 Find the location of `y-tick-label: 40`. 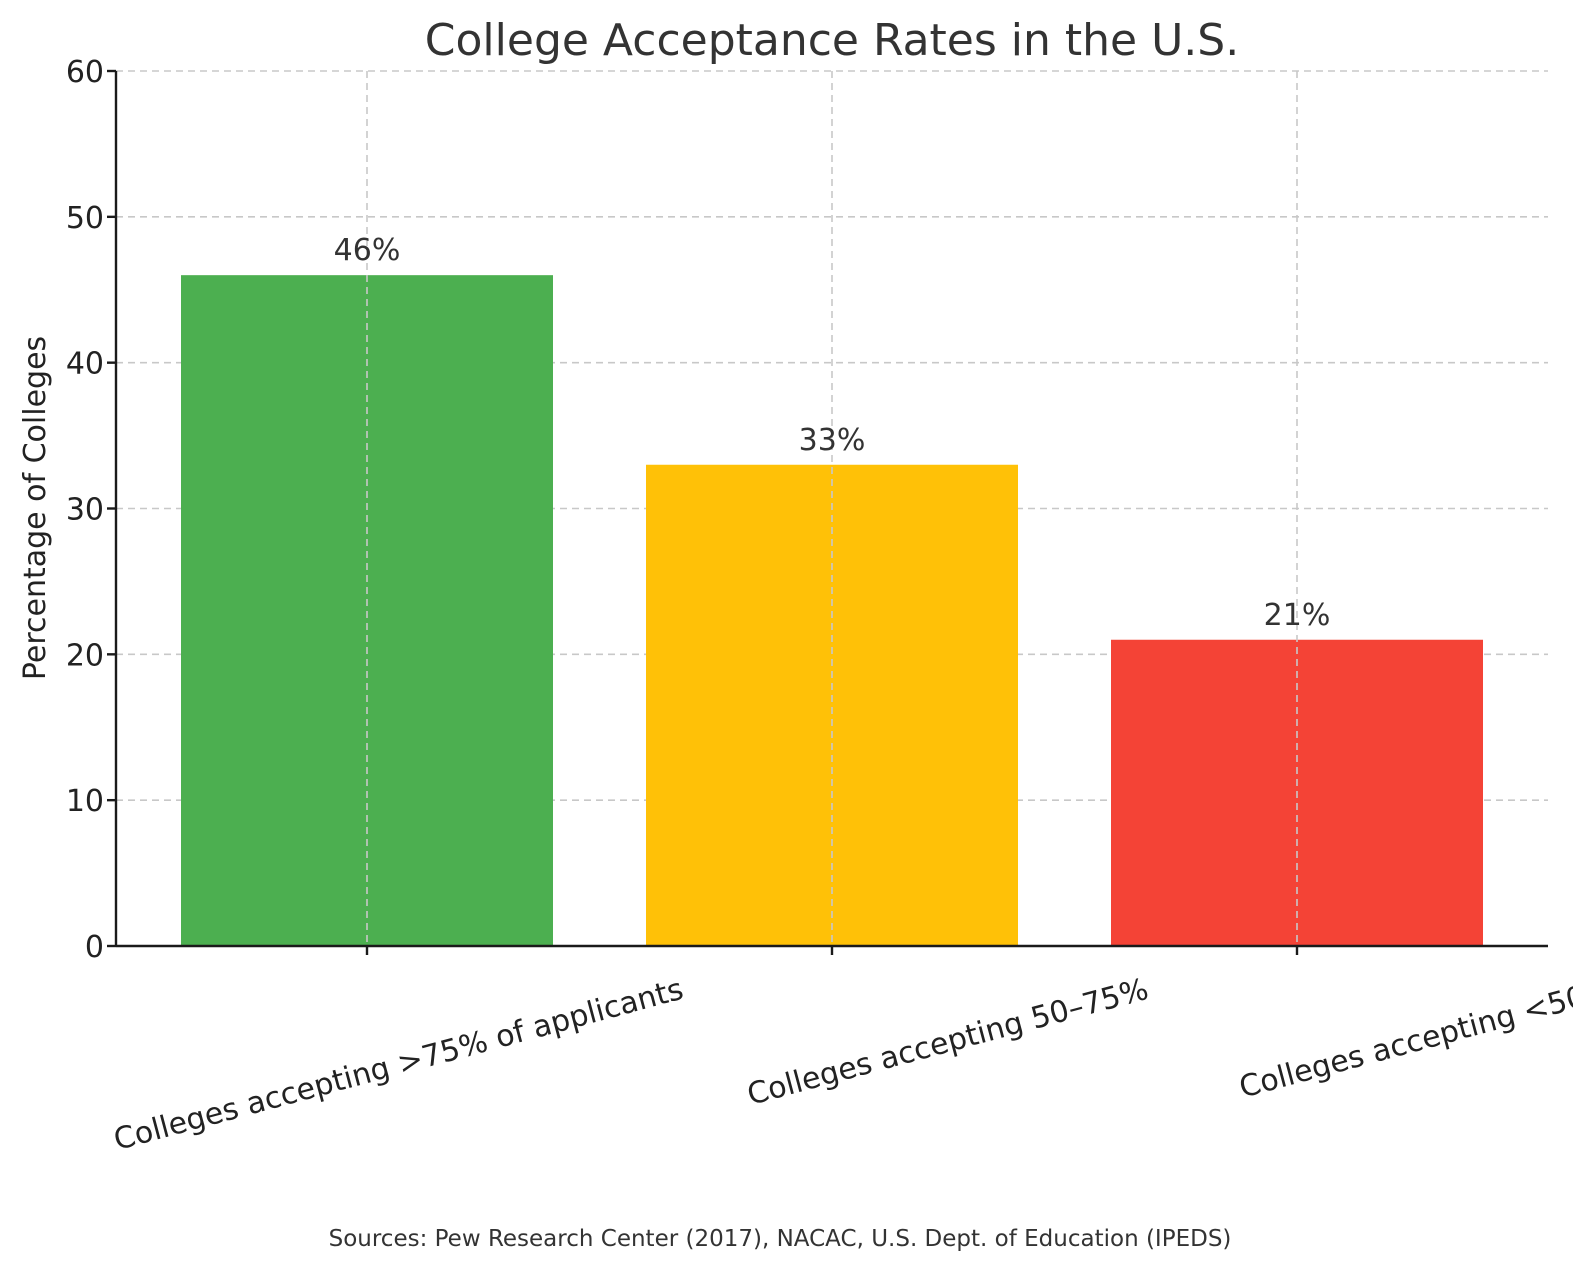

y-tick-label: 40 is located at coordinates (85, 364).